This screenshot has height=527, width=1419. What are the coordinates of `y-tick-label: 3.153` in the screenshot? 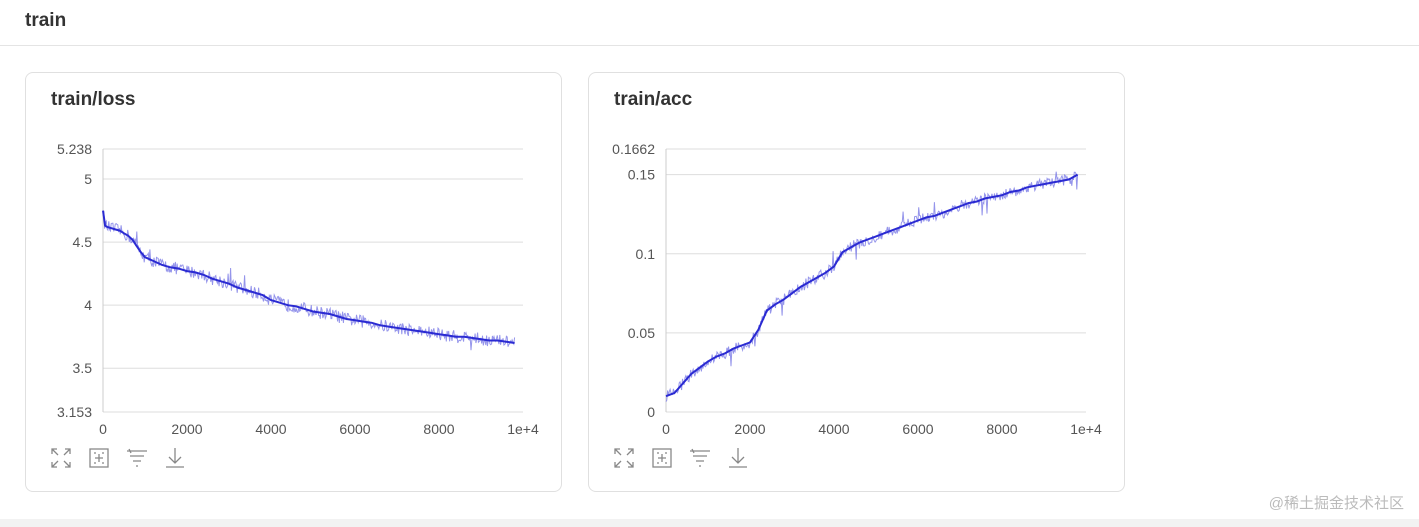 It's located at (74, 412).